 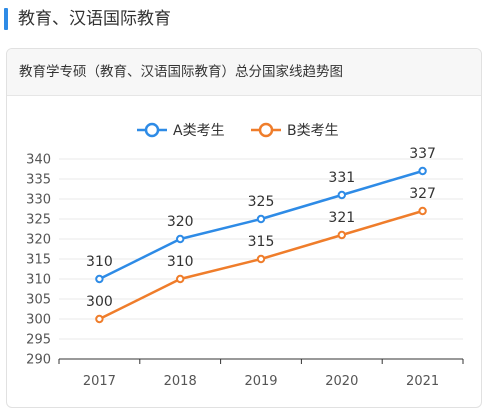 I want to click on y-tick-label: 335, so click(x=38, y=180).